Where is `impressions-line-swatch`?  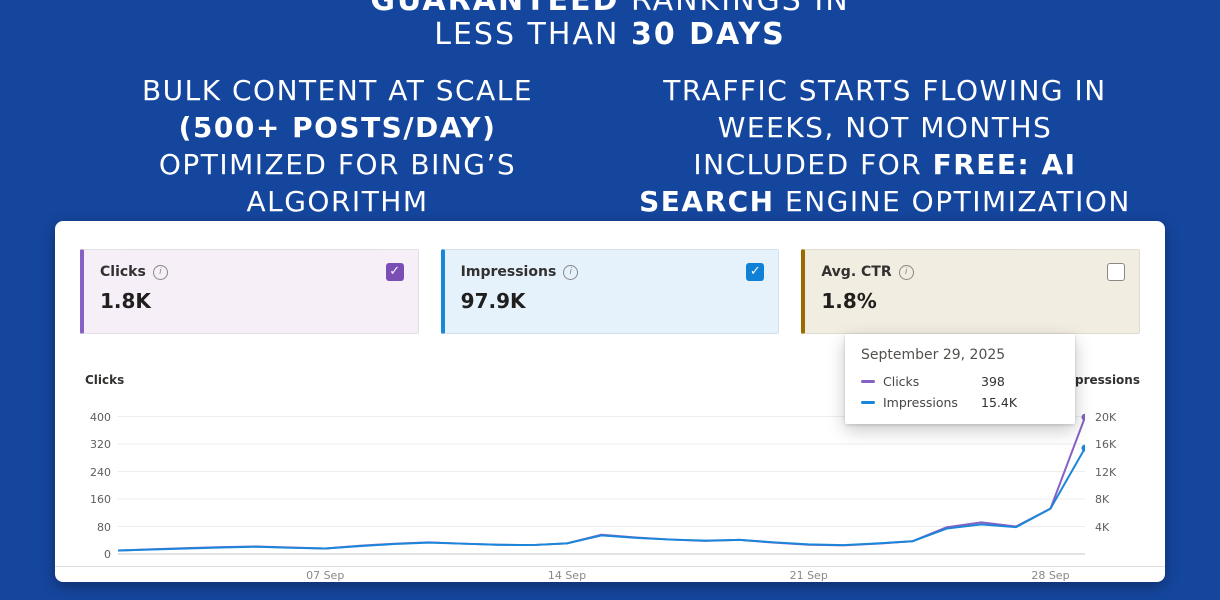
impressions-line-swatch is located at coordinates (868, 402).